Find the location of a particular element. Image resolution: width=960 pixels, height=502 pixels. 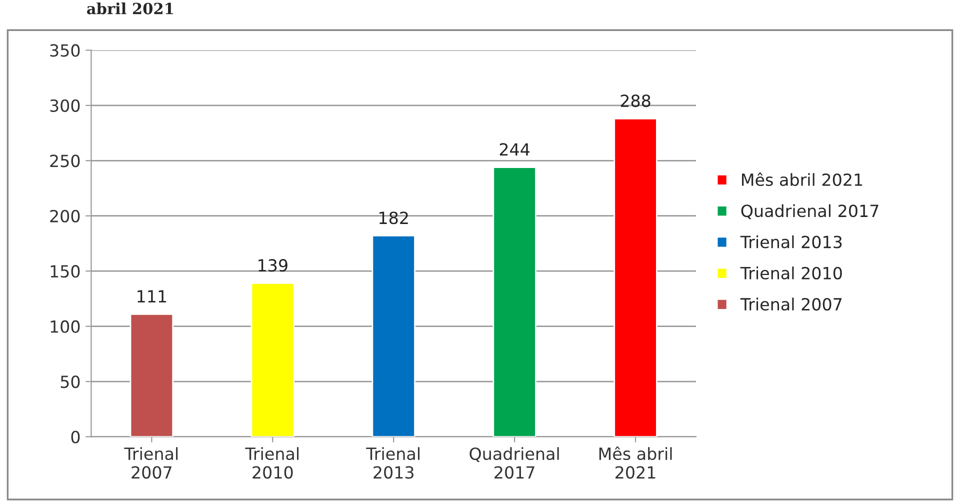

legend-label: Quadrienal 2017 is located at coordinates (809, 212).